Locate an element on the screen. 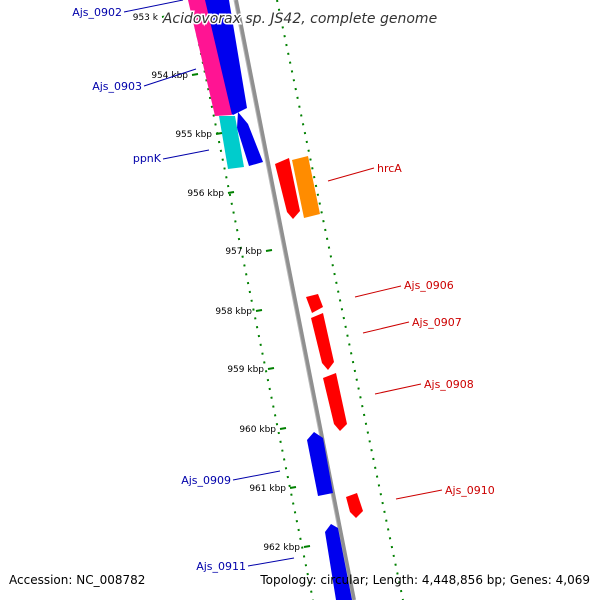  gene-label-Ajs_0907: Ajs_0907 is located at coordinates (437, 322).